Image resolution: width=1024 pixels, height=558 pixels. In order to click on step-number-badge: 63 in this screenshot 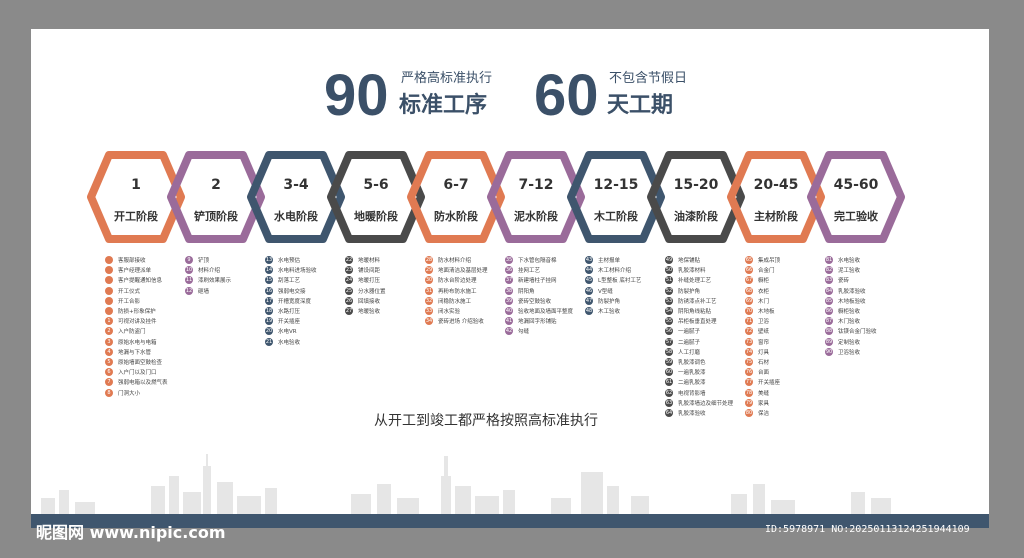, I will do `click(669, 402)`.